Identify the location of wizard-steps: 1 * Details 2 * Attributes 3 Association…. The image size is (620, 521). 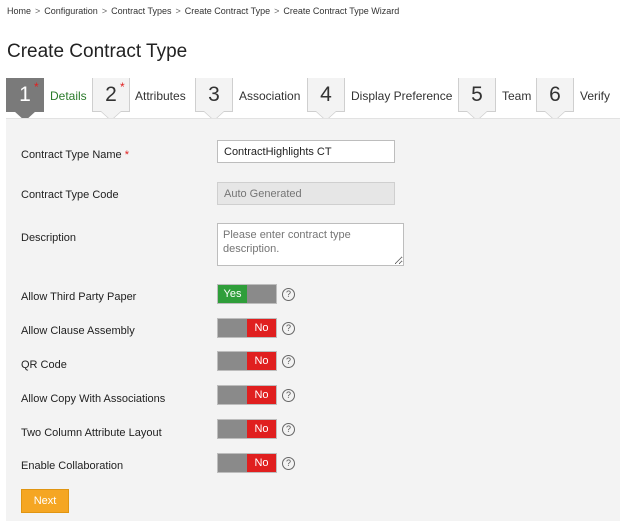
(313, 99).